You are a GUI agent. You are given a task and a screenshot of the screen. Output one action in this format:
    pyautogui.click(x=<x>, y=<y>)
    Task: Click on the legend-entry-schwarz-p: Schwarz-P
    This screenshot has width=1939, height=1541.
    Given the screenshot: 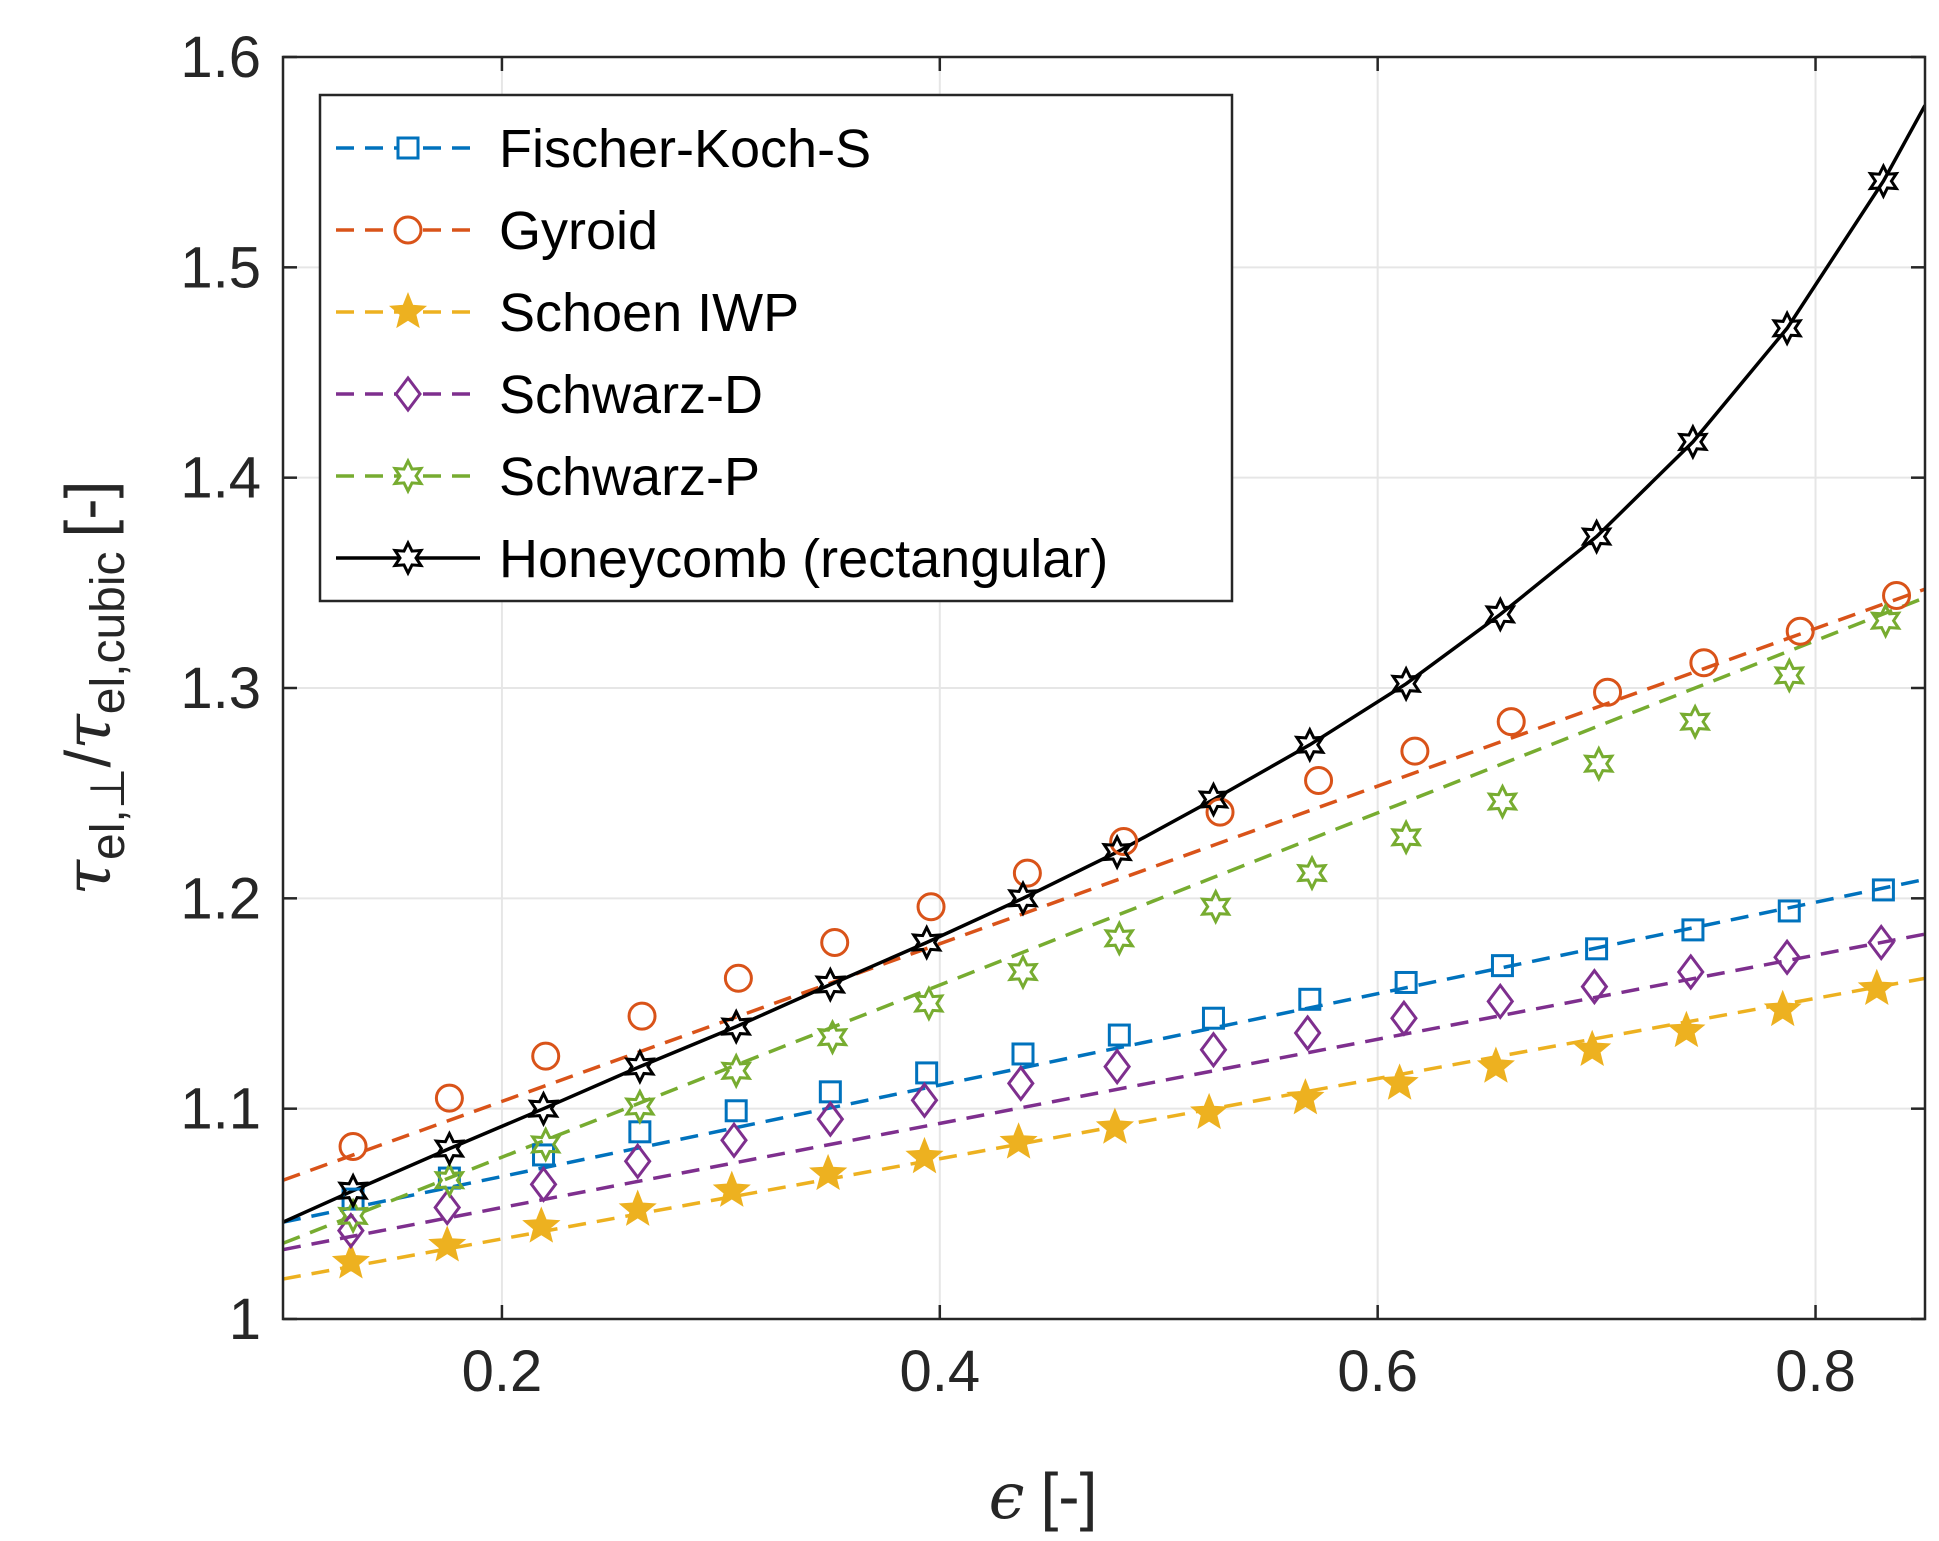 What is the action you would take?
    pyautogui.click(x=548, y=477)
    